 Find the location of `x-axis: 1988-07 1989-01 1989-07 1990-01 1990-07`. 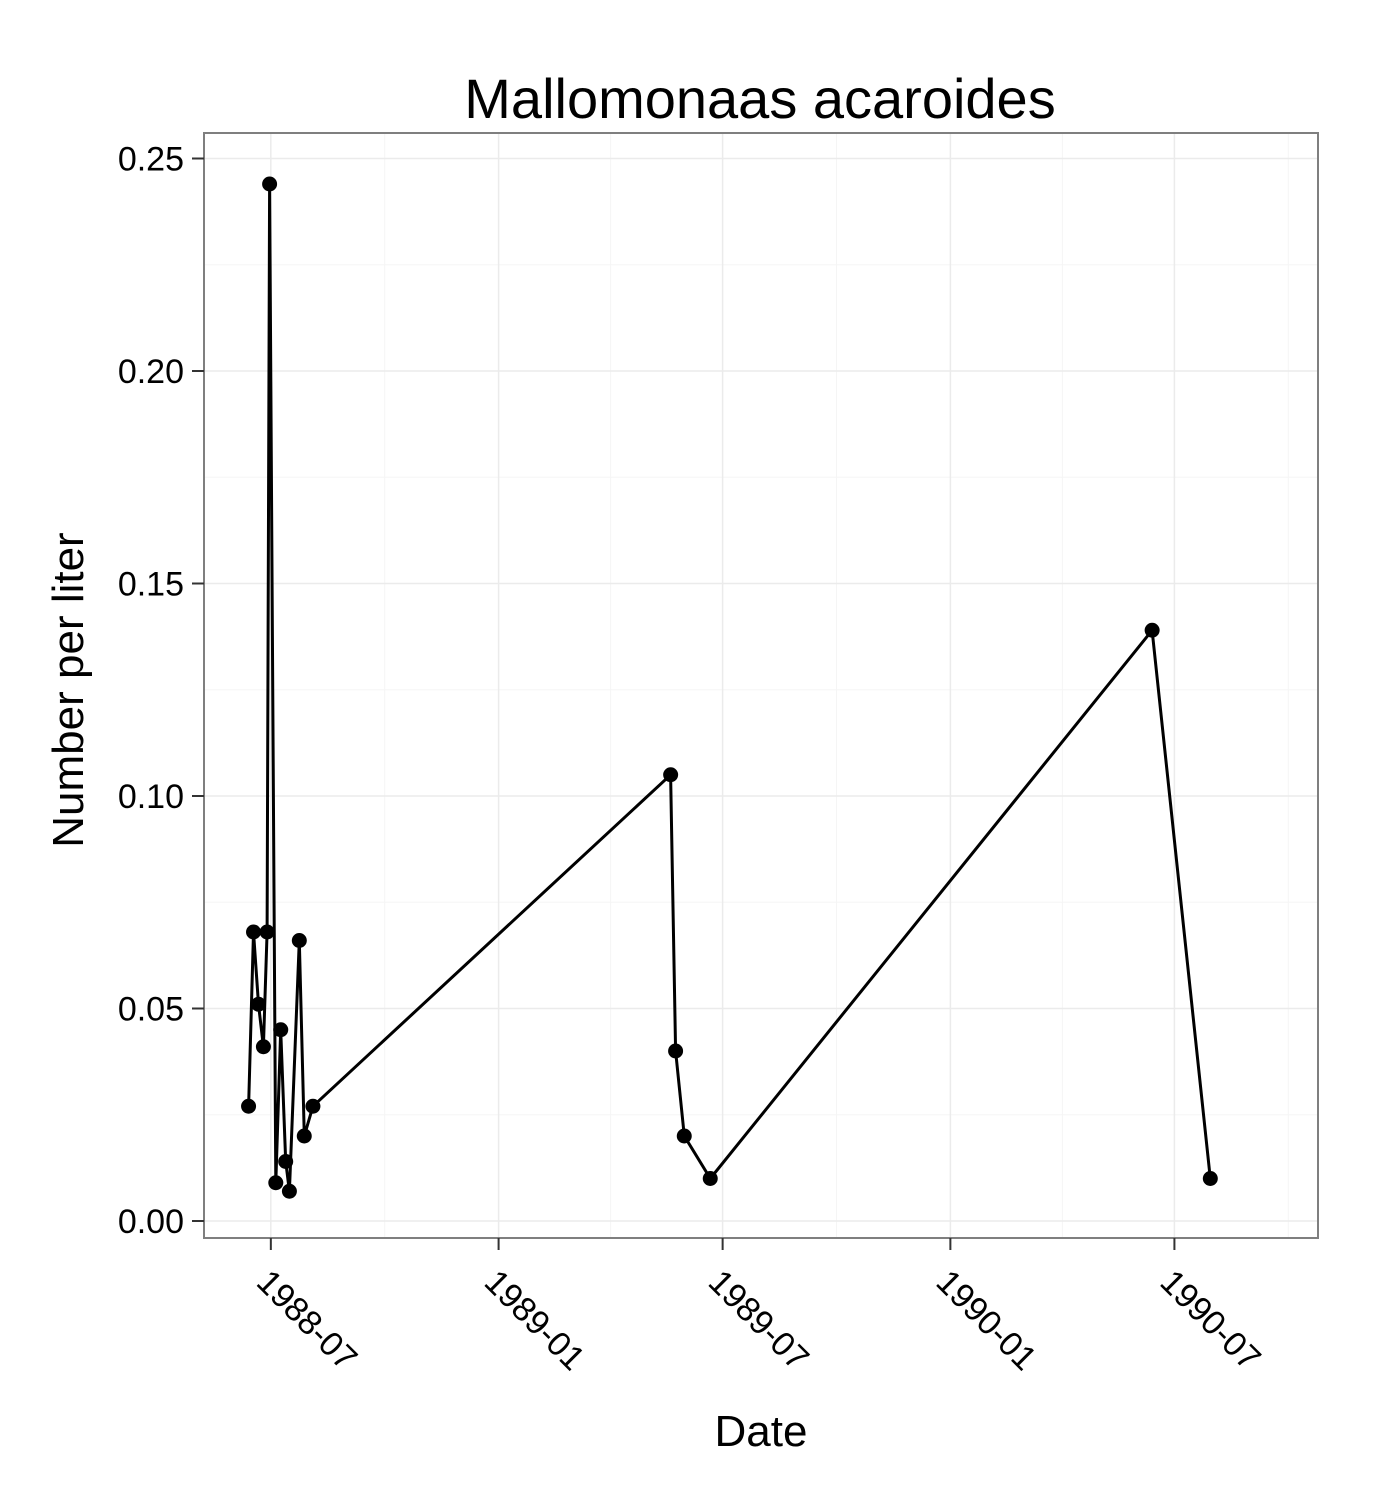

x-axis: 1988-07 1989-01 1989-07 1990-01 1990-07 is located at coordinates (758, 1308).